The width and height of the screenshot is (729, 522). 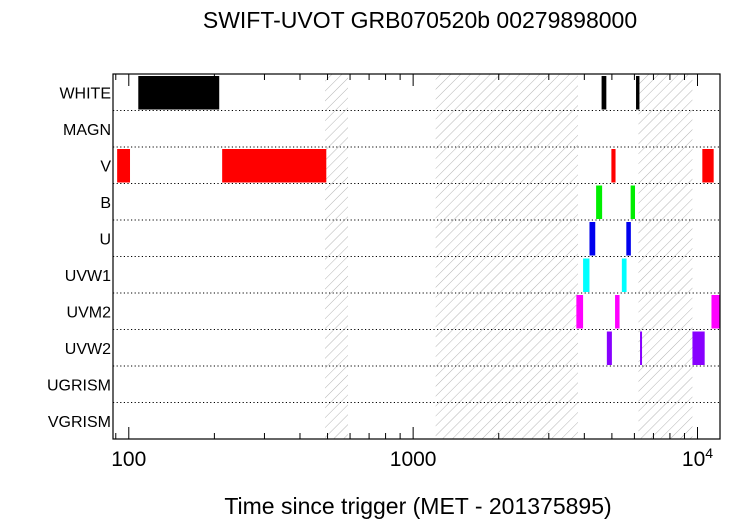 What do you see at coordinates (105, 203) in the screenshot?
I see `row-label-b: B` at bounding box center [105, 203].